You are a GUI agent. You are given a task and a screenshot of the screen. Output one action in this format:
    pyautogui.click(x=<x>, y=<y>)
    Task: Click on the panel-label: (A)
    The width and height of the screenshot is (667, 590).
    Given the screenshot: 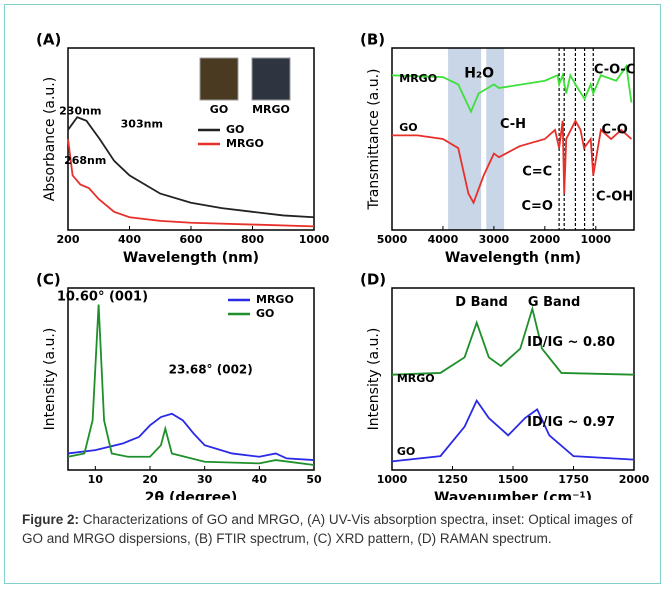 What is the action you would take?
    pyautogui.click(x=48, y=40)
    